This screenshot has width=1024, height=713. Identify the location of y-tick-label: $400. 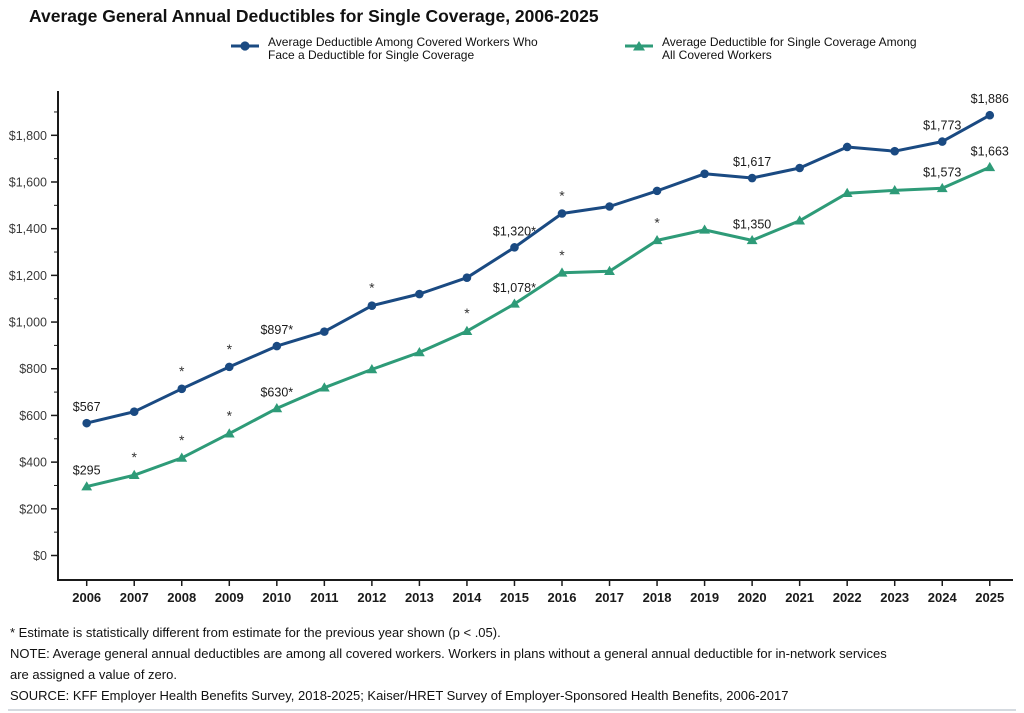
(33, 463).